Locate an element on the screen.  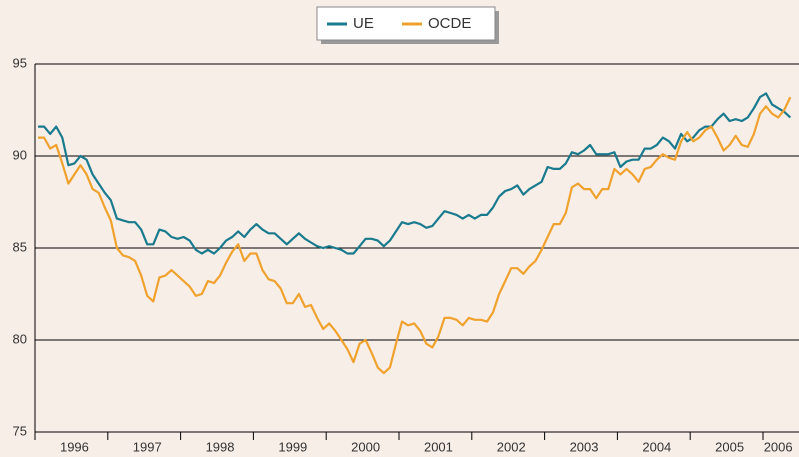
x-tick-label: 2004 is located at coordinates (656, 446).